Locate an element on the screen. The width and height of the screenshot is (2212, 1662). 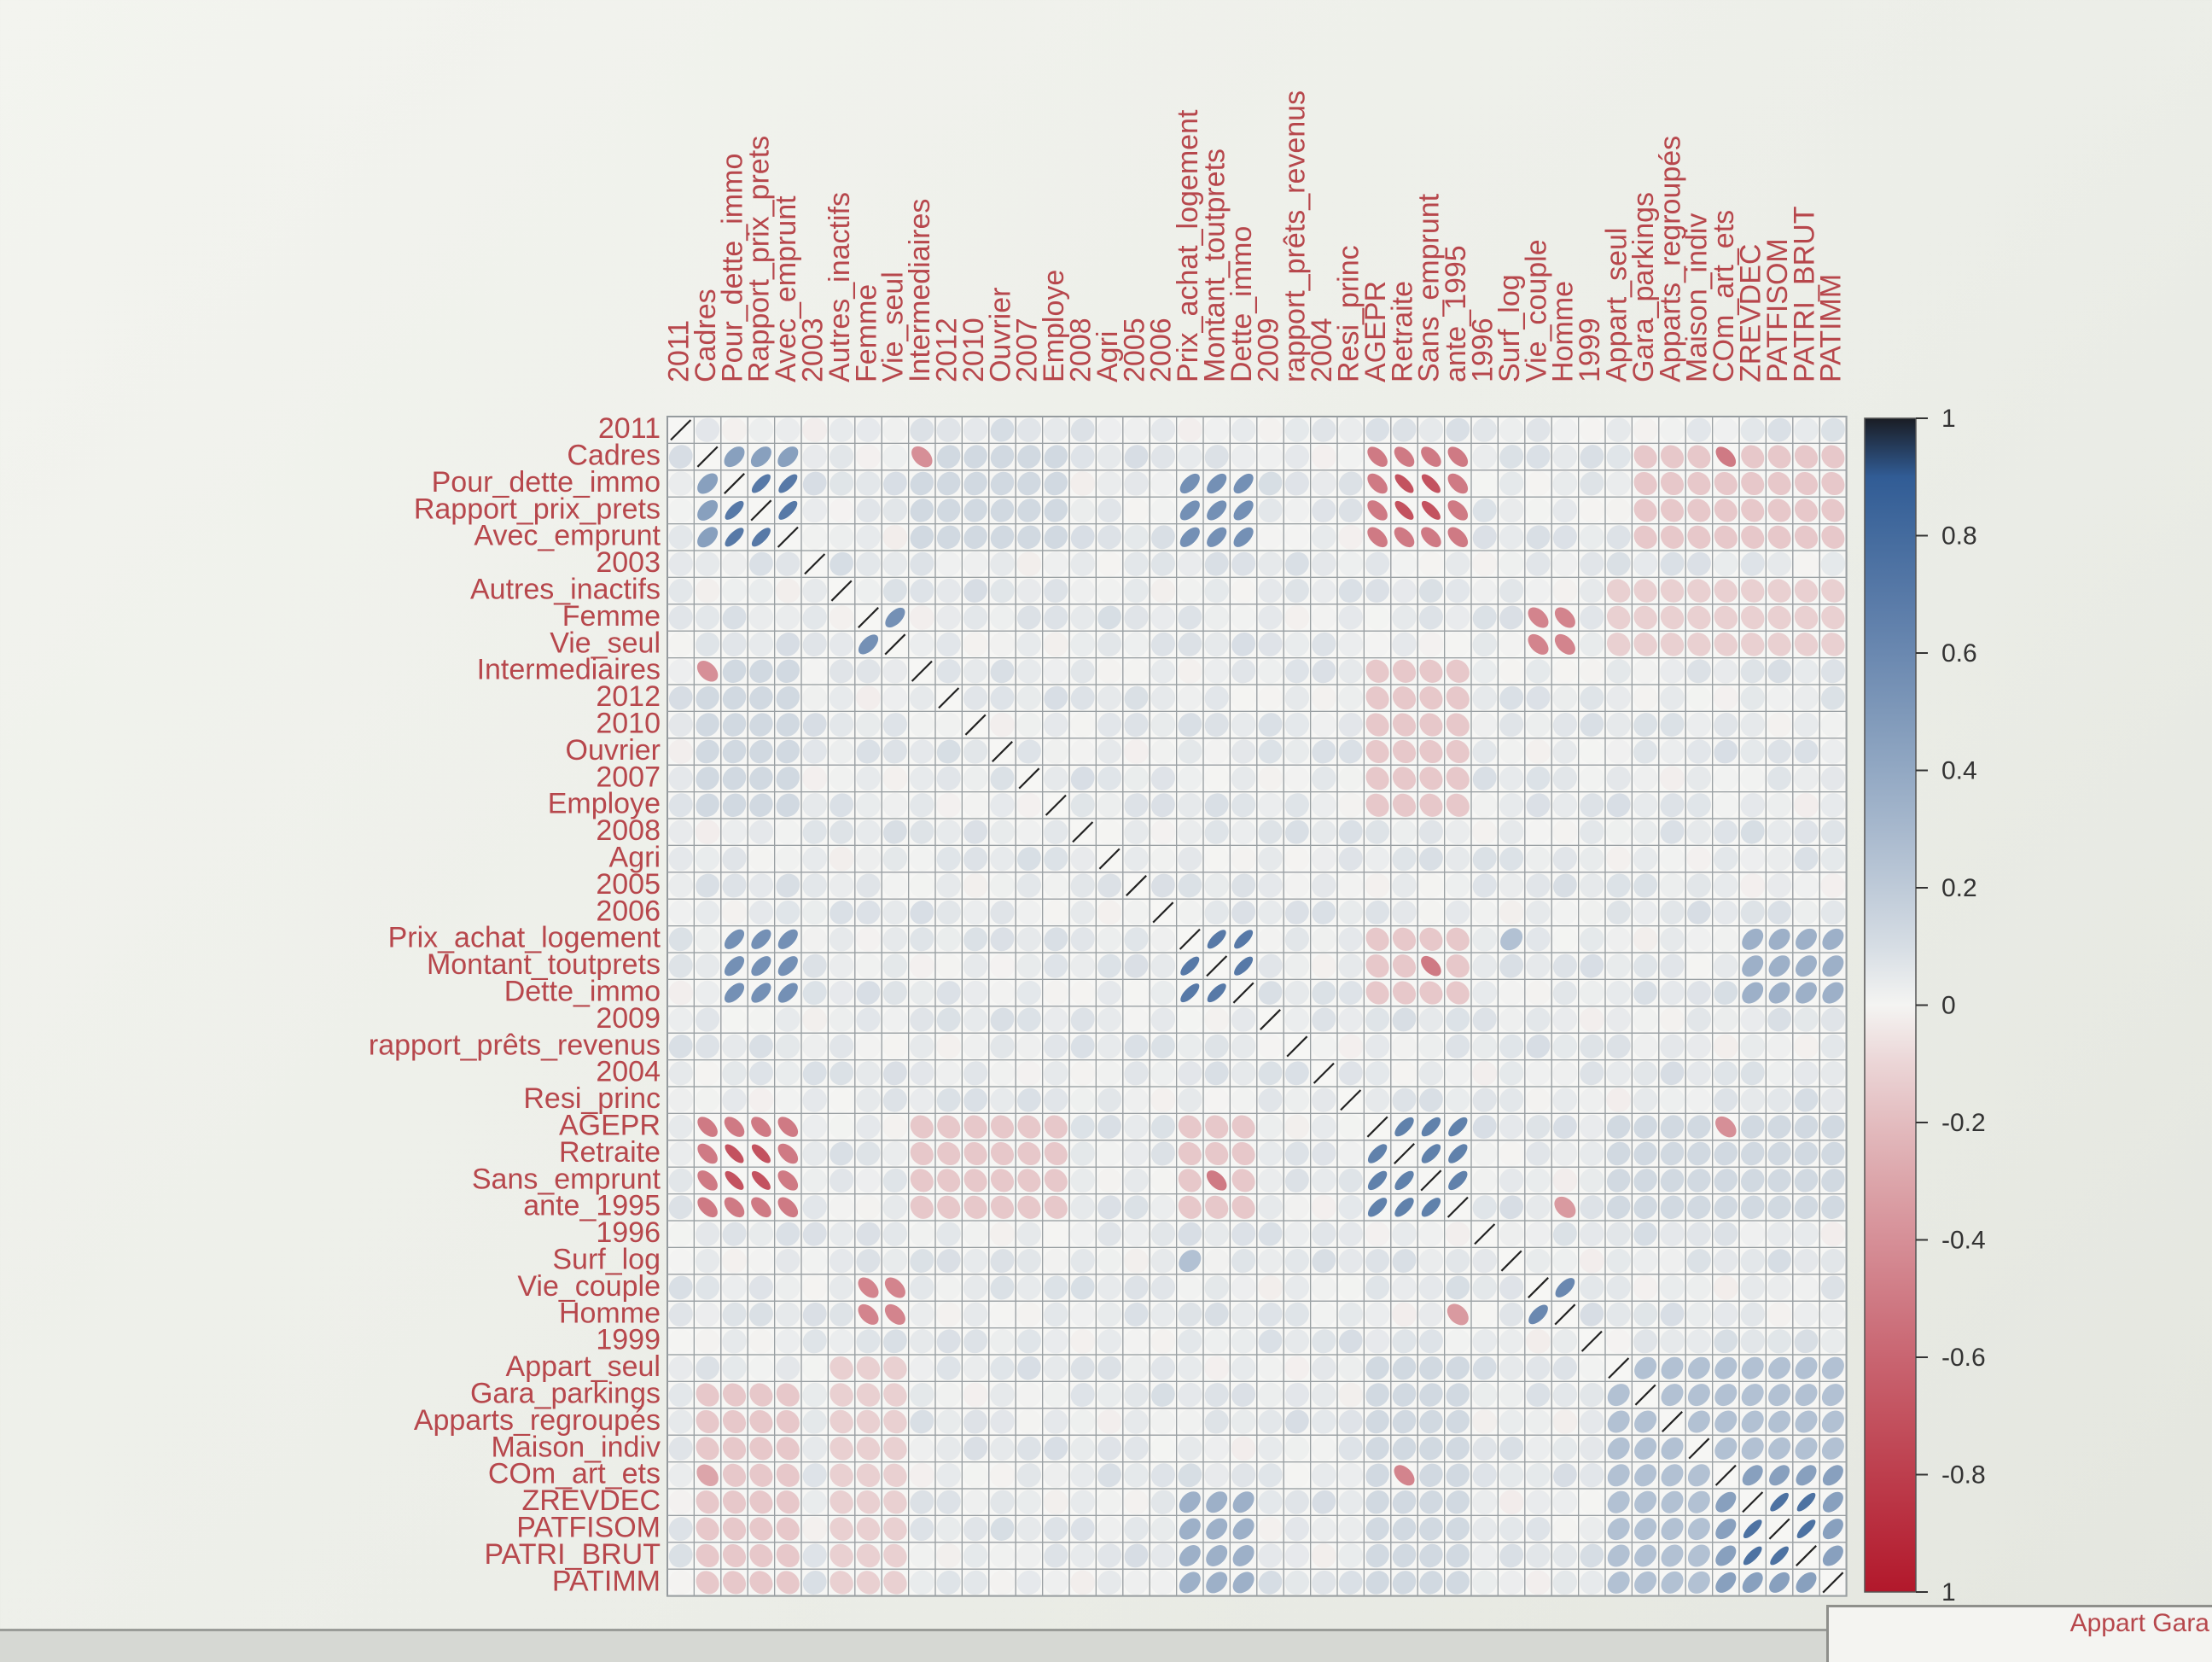
background-window: Appart Gara is located at coordinates (2019, 1633).